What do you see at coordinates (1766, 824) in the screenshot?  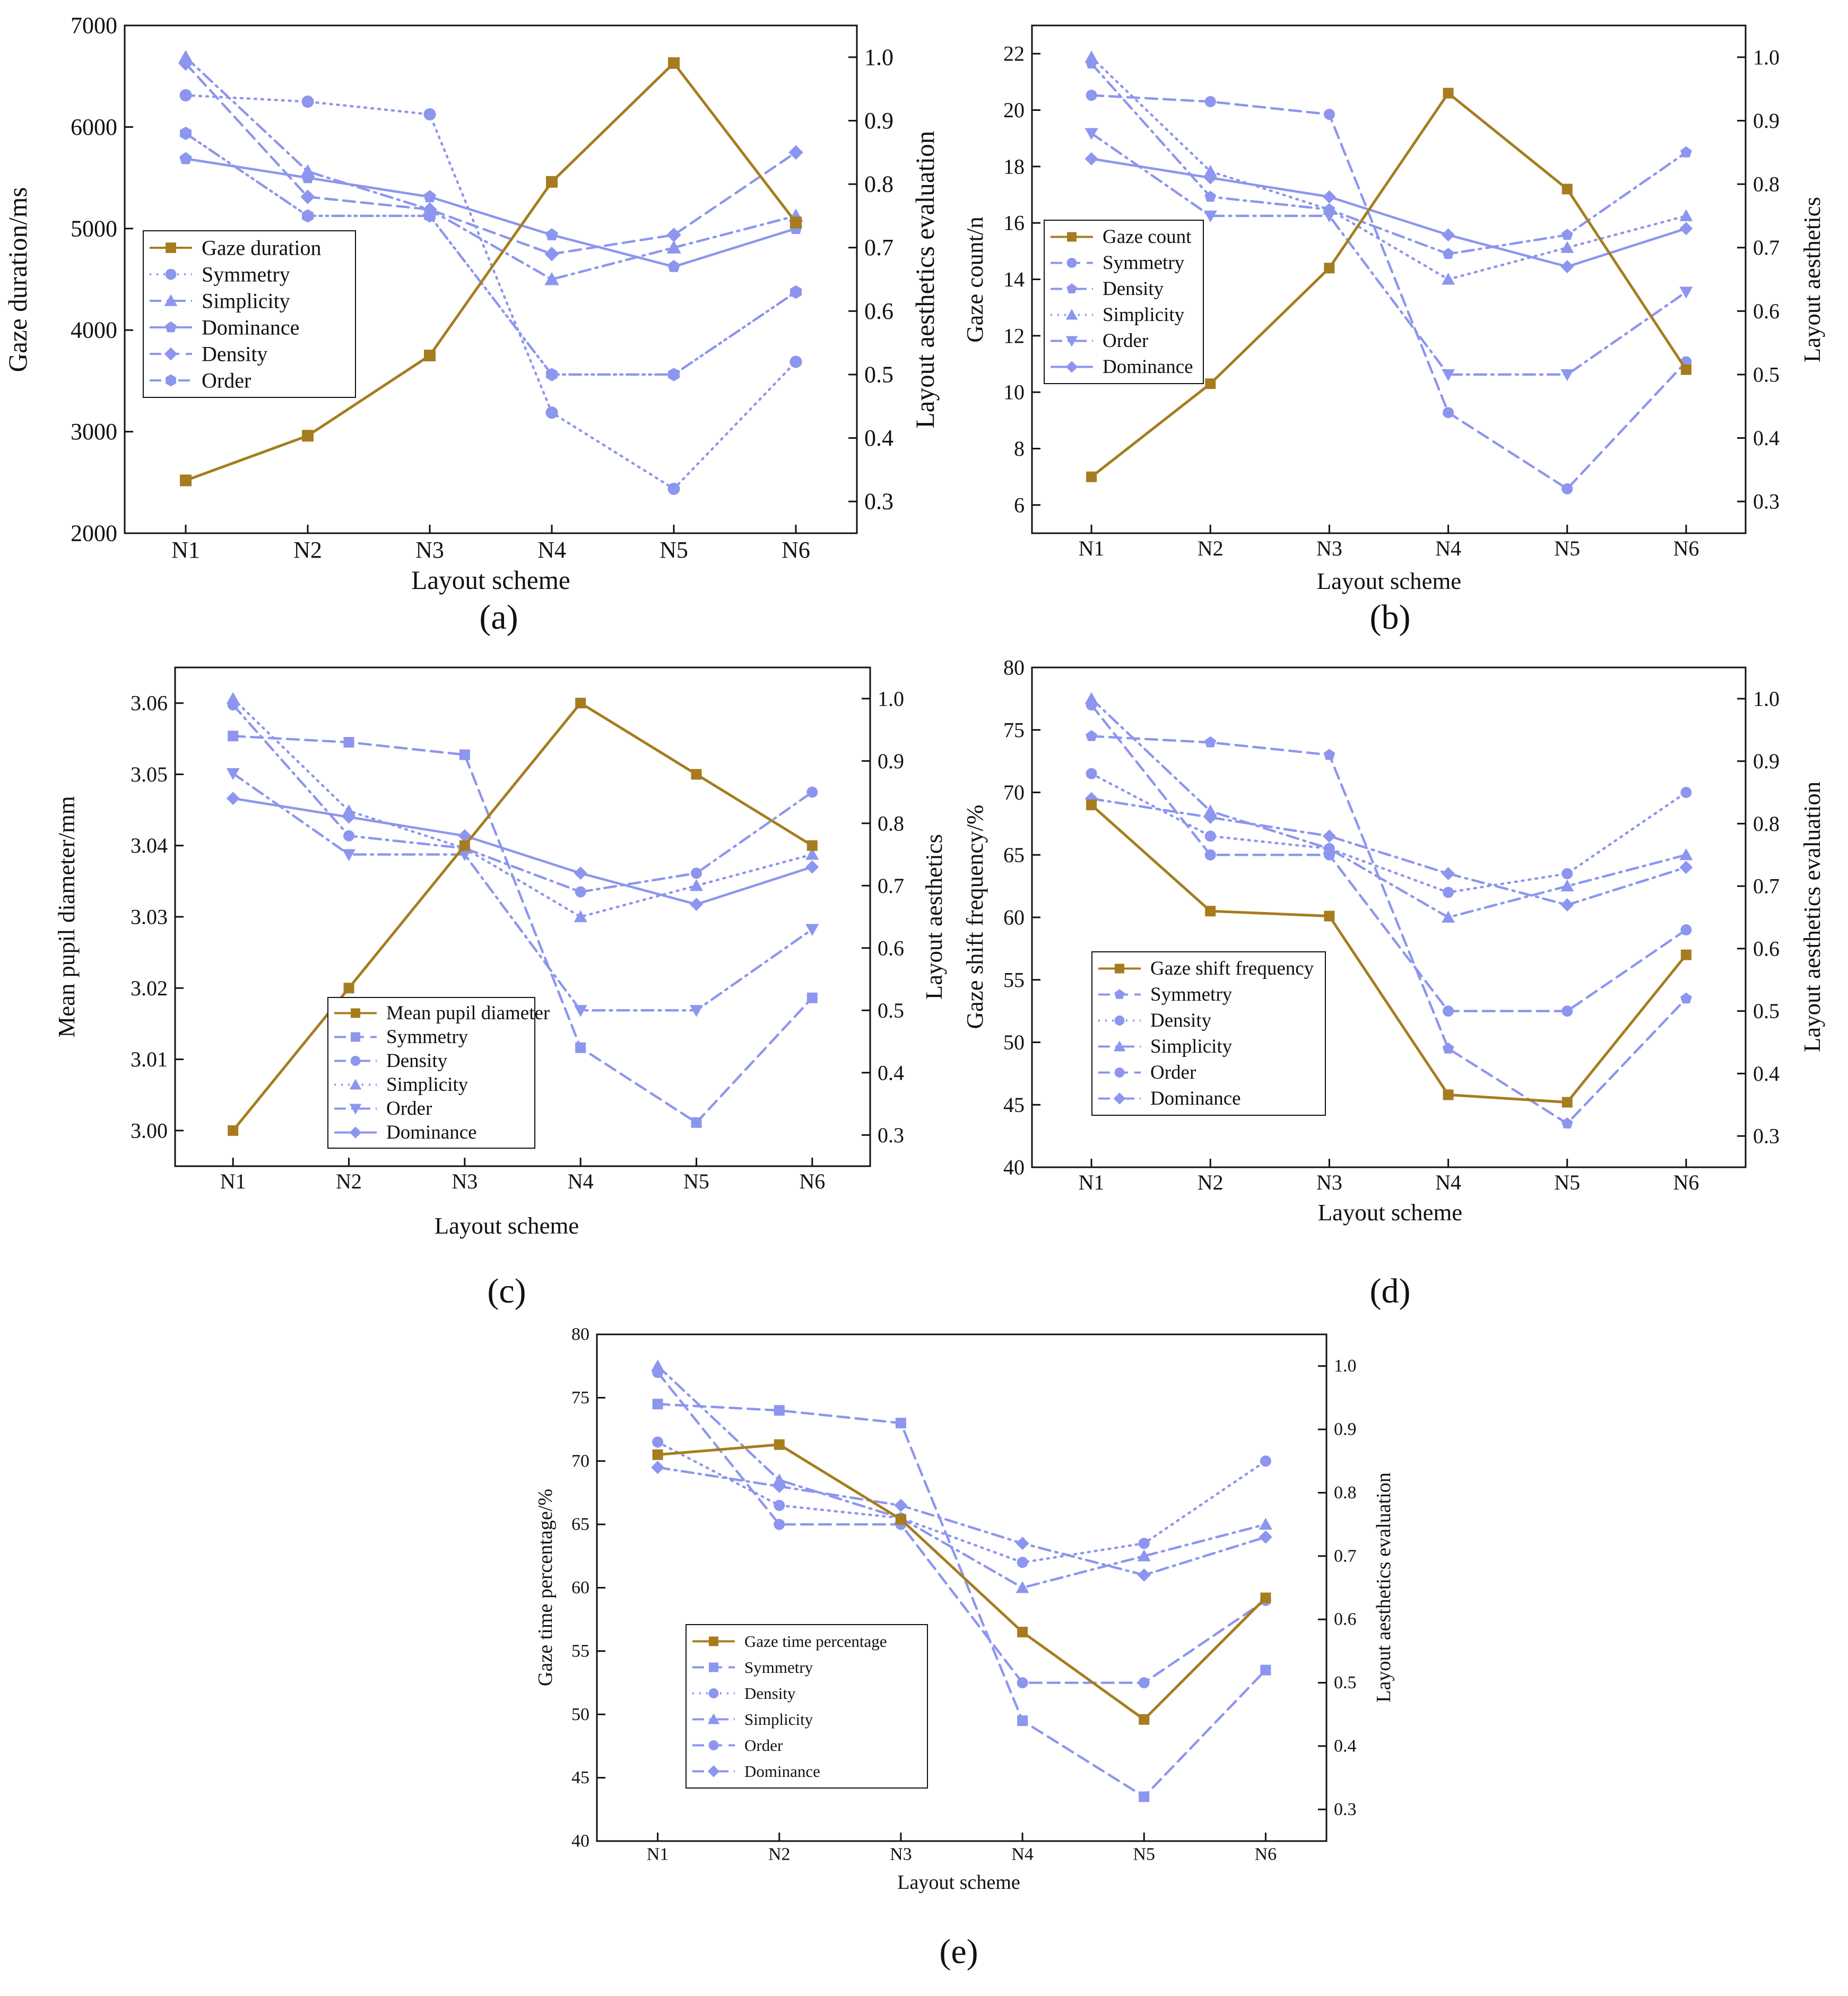 I see `y-right-tick-label: 0.8` at bounding box center [1766, 824].